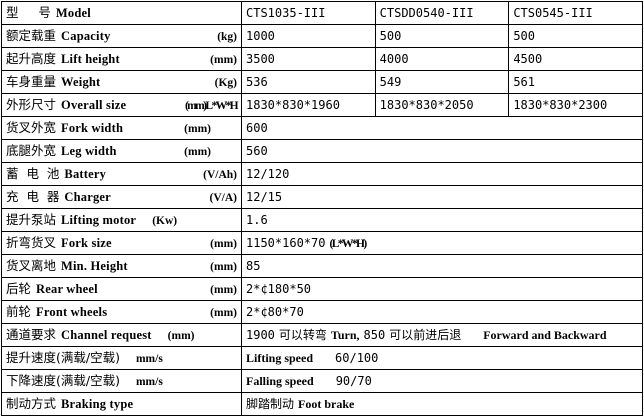 The width and height of the screenshot is (644, 416). I want to click on label-unit: (Kg), so click(225, 82).